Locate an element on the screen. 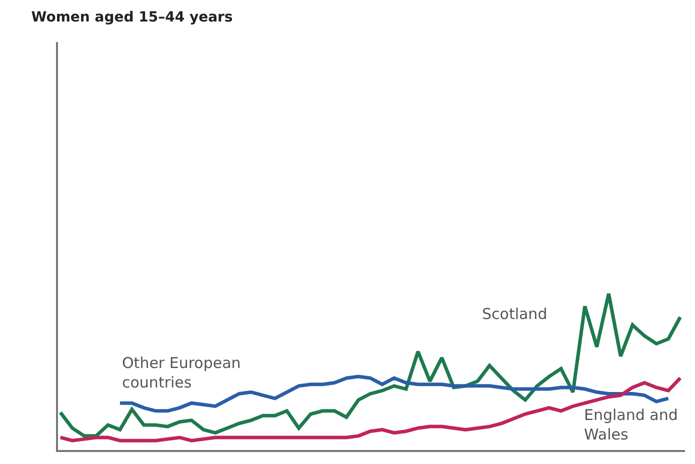 This screenshot has height=464, width=695. chart-title: Women aged 15–44 years is located at coordinates (132, 17).